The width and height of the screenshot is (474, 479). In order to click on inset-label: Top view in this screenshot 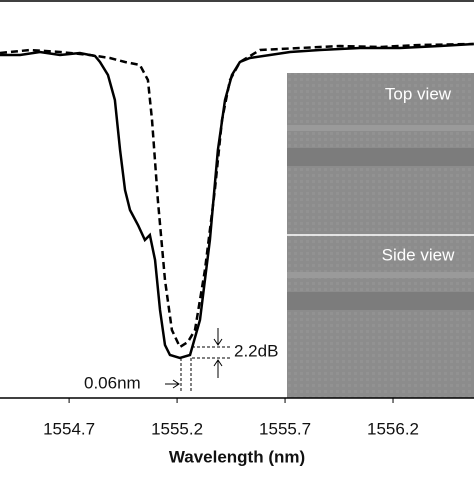, I will do `click(418, 93)`.